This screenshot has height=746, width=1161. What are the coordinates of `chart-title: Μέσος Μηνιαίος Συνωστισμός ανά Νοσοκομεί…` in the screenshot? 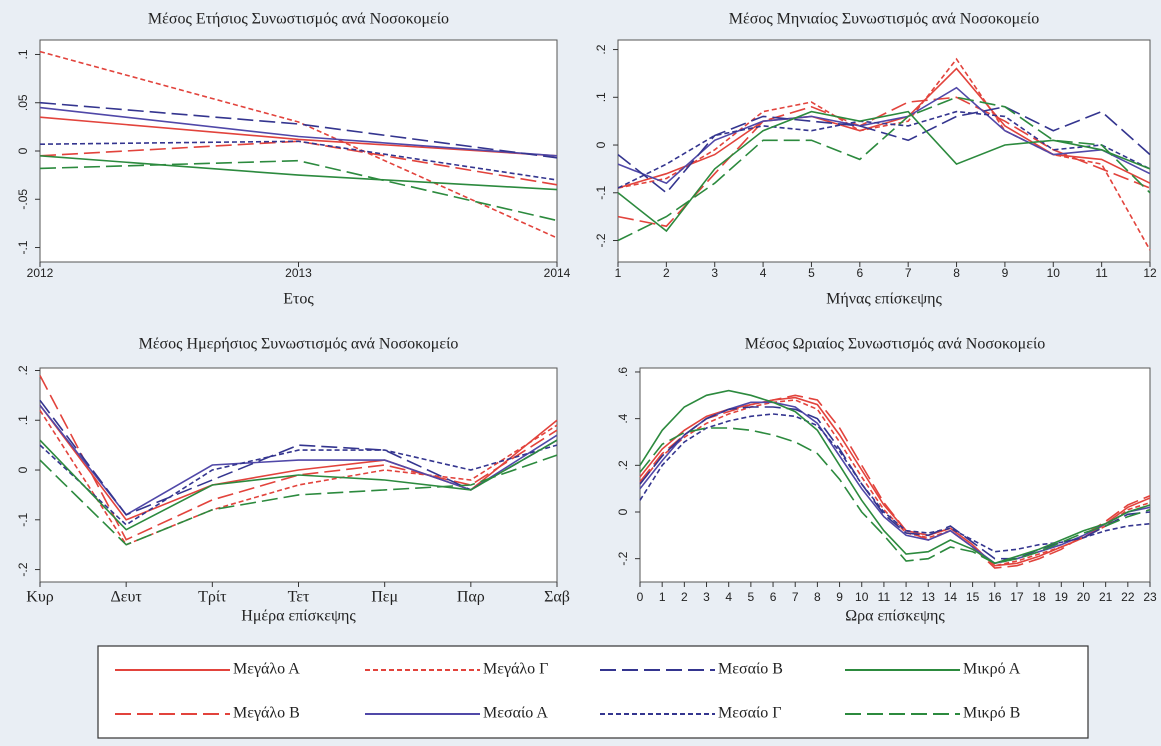 It's located at (884, 19).